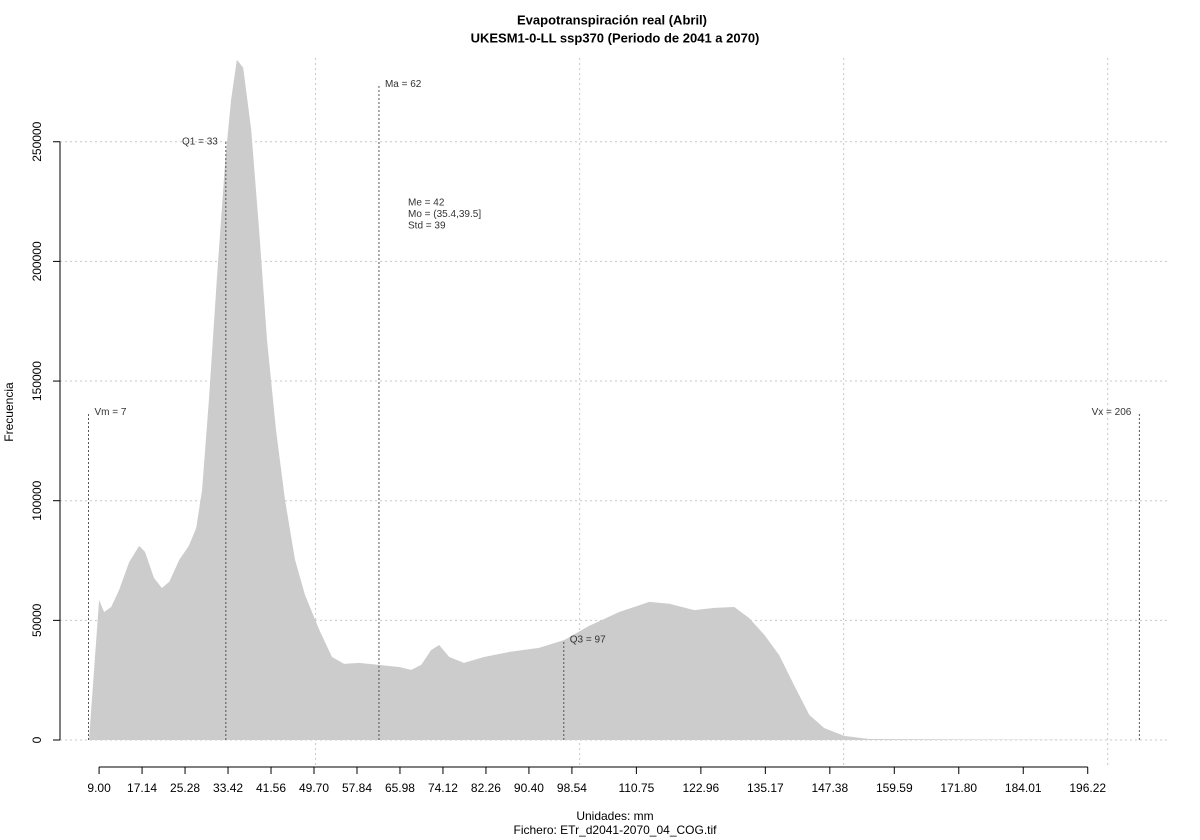 The height and width of the screenshot is (840, 1200). Describe the element at coordinates (616, 830) in the screenshot. I see `caption: Fichero: ETr_d2041-2070_04_COG.tif` at that location.